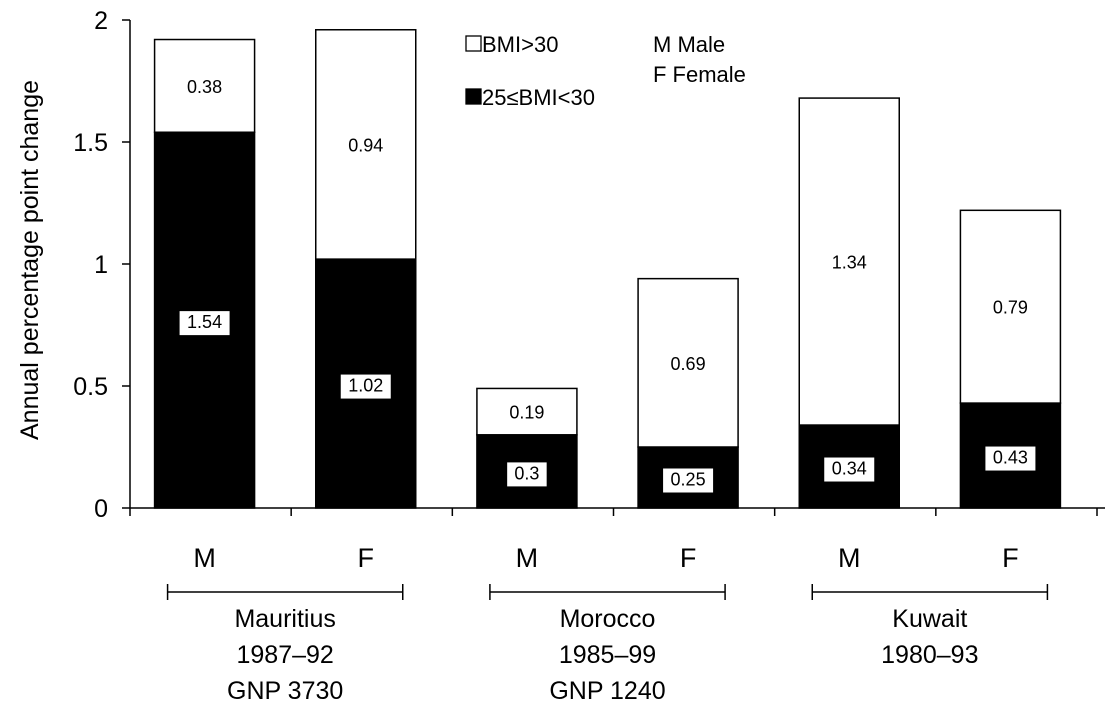  What do you see at coordinates (473, 96) in the screenshot?
I see `legend-swatch-overweight` at bounding box center [473, 96].